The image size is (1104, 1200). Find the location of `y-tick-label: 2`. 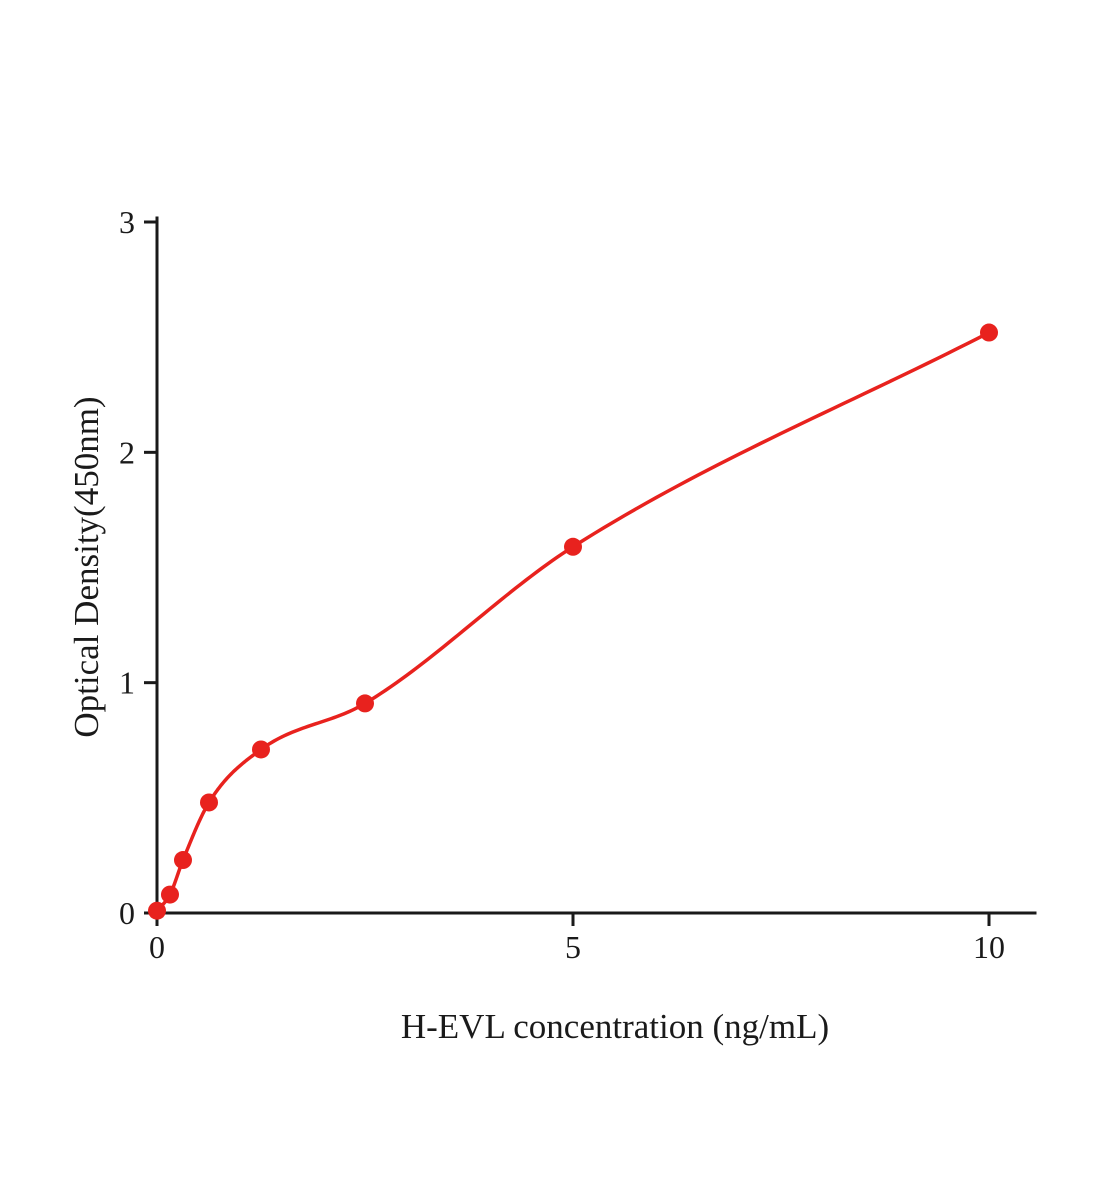

y-tick-label: 2 is located at coordinates (127, 452).